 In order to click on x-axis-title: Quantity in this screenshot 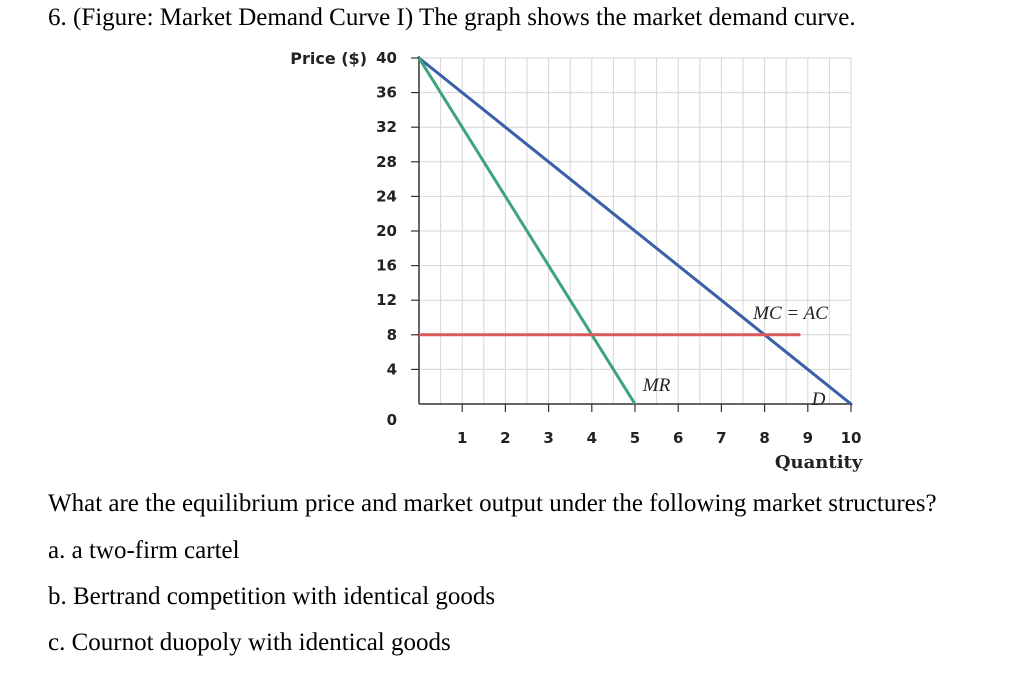, I will do `click(819, 462)`.